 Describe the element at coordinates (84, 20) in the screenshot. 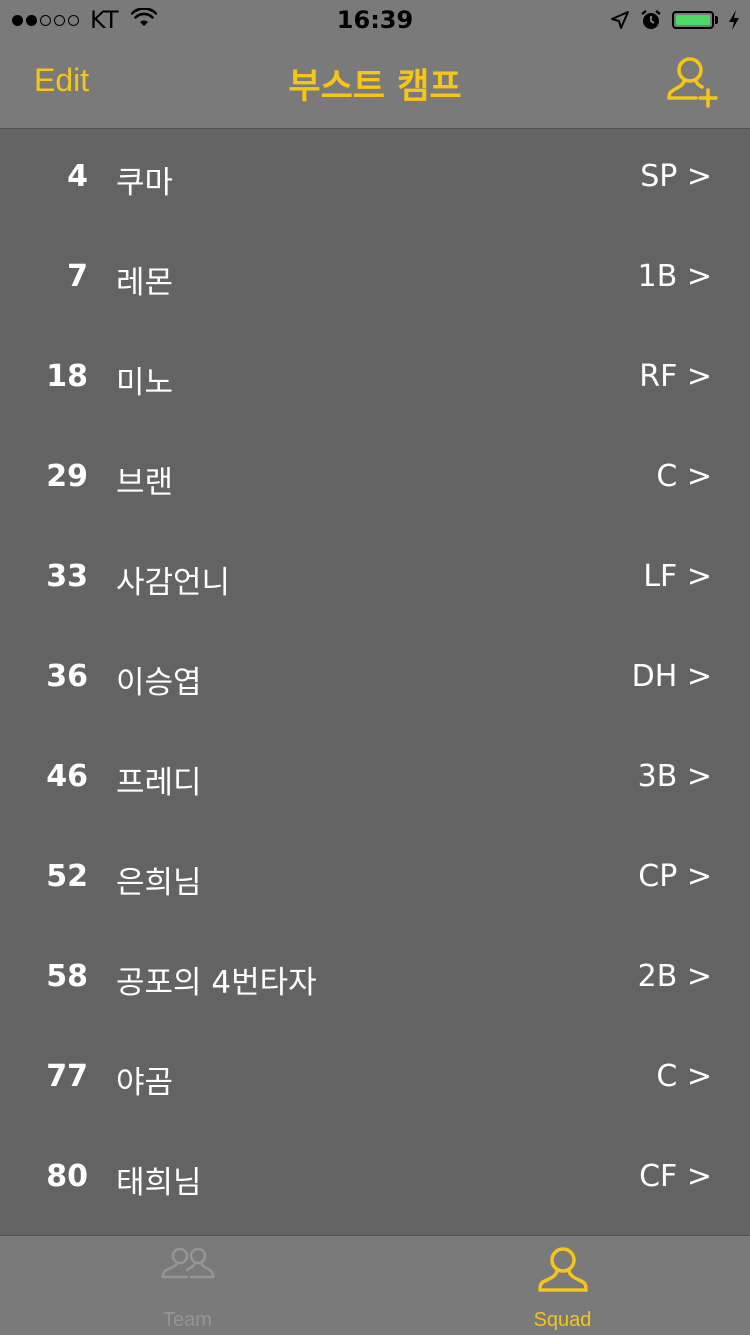

I see `status-left: KT` at that location.